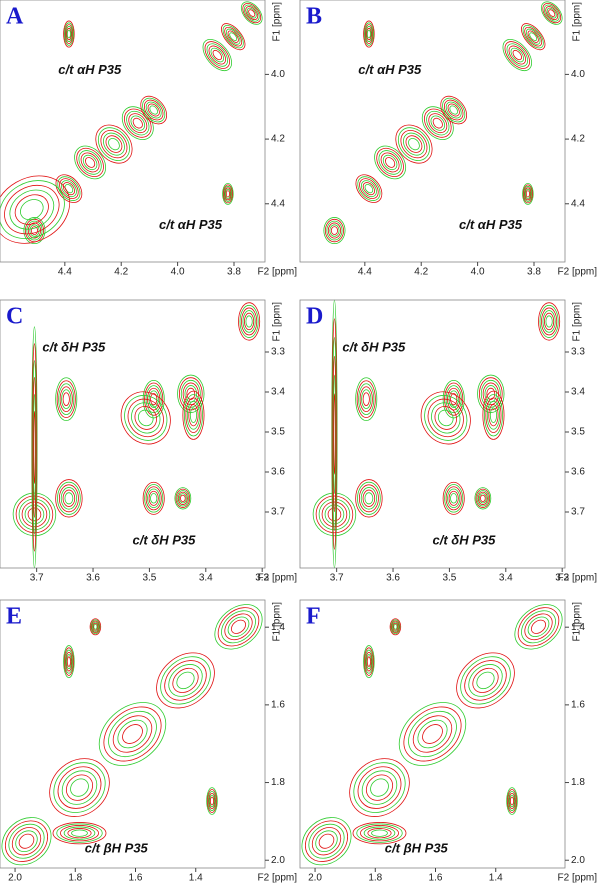  I want to click on y-tick-label: 4.2, so click(578, 139).